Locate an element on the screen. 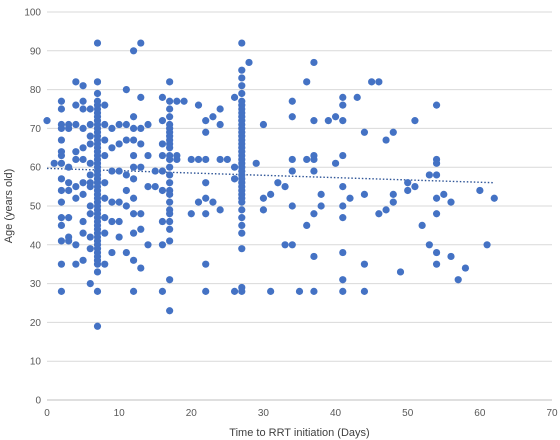 The height and width of the screenshot is (440, 560). x-tick-label: 50 is located at coordinates (408, 413).